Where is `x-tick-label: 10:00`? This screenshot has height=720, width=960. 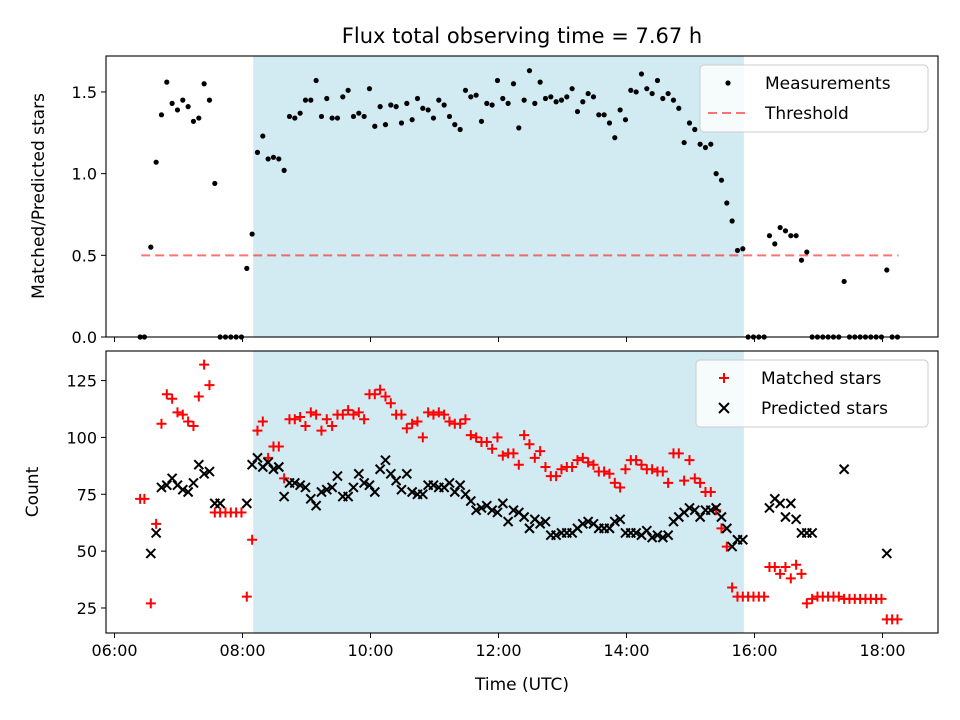 x-tick-label: 10:00 is located at coordinates (370, 650).